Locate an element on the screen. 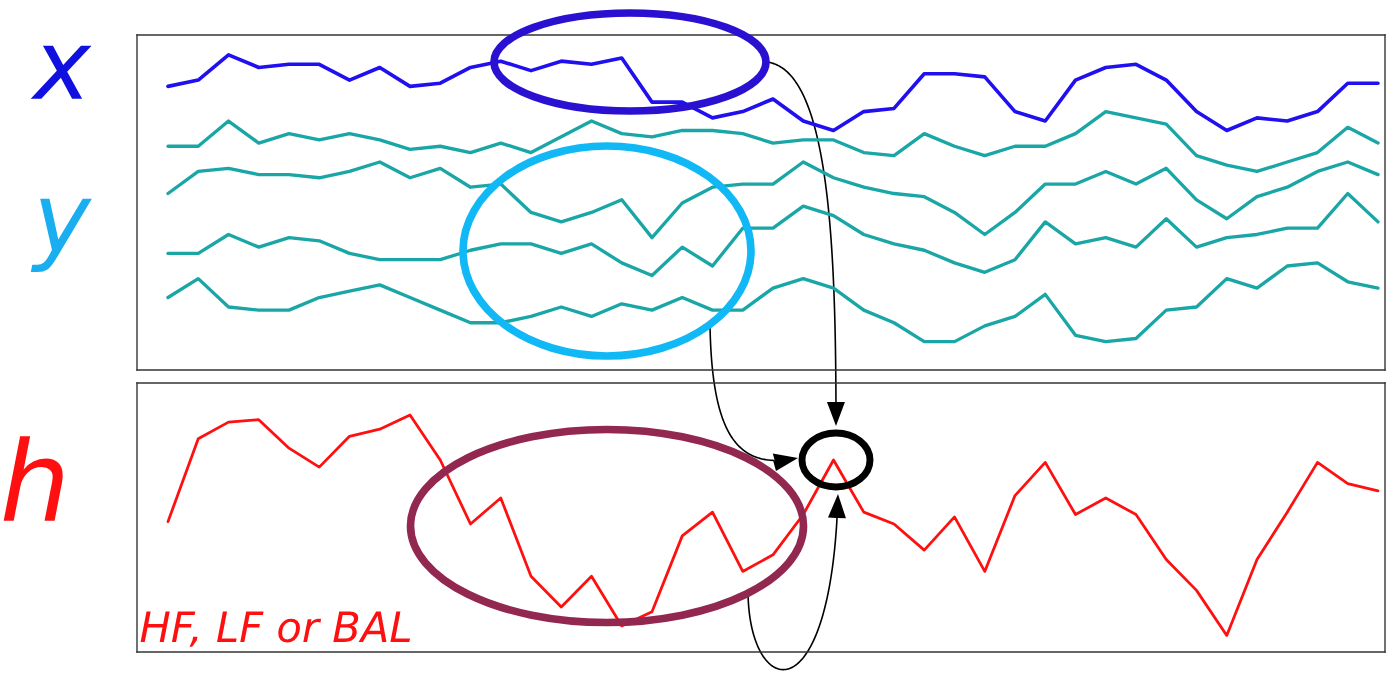  text: x is located at coordinates (61, 72).